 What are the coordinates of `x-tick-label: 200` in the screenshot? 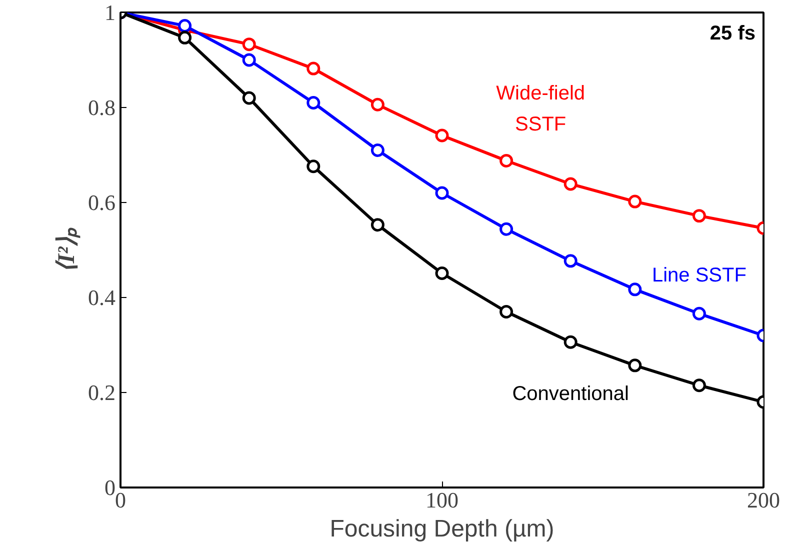 It's located at (763, 500).